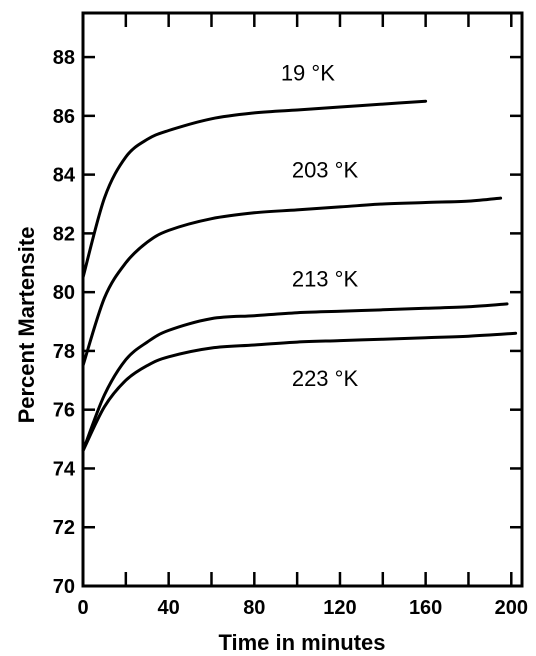  What do you see at coordinates (64, 411) in the screenshot?
I see `y-tick-label: 76` at bounding box center [64, 411].